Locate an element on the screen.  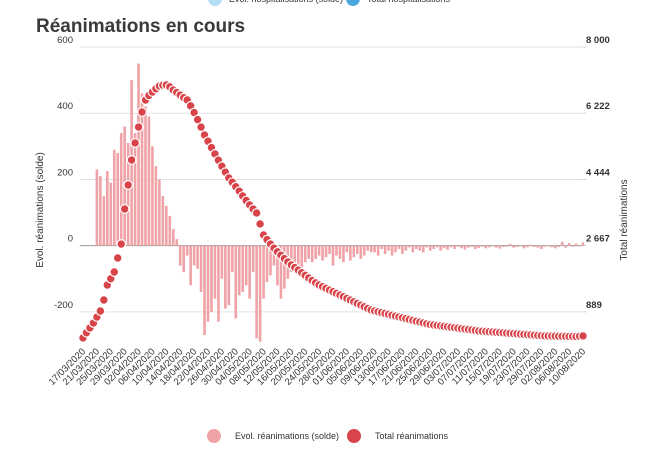
y-tick-label: 200 is located at coordinates (65, 172).